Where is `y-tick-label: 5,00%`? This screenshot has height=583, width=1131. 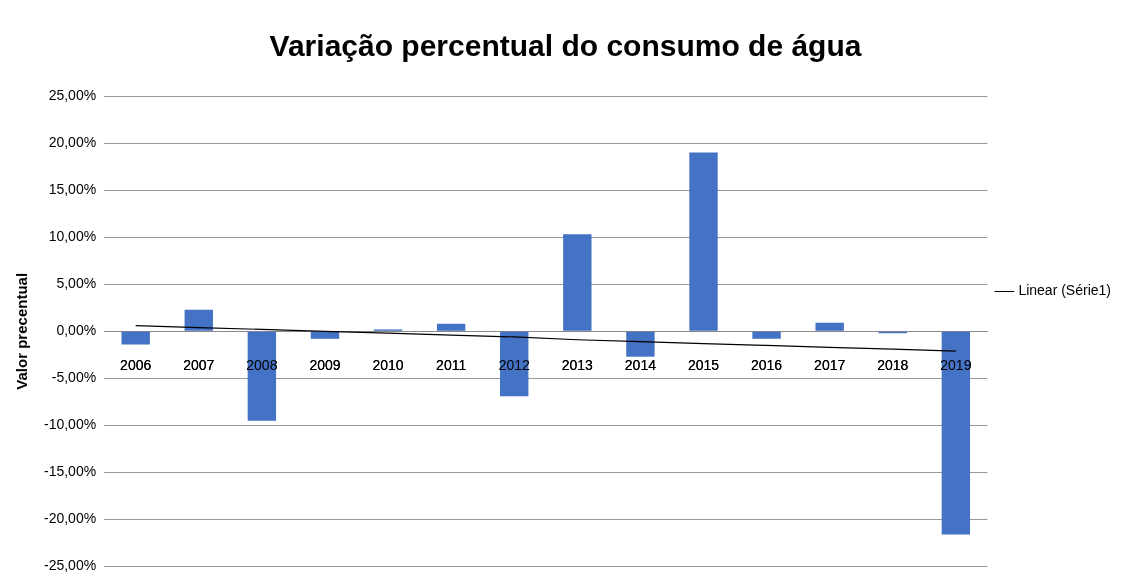 y-tick-label: 5,00% is located at coordinates (76, 283).